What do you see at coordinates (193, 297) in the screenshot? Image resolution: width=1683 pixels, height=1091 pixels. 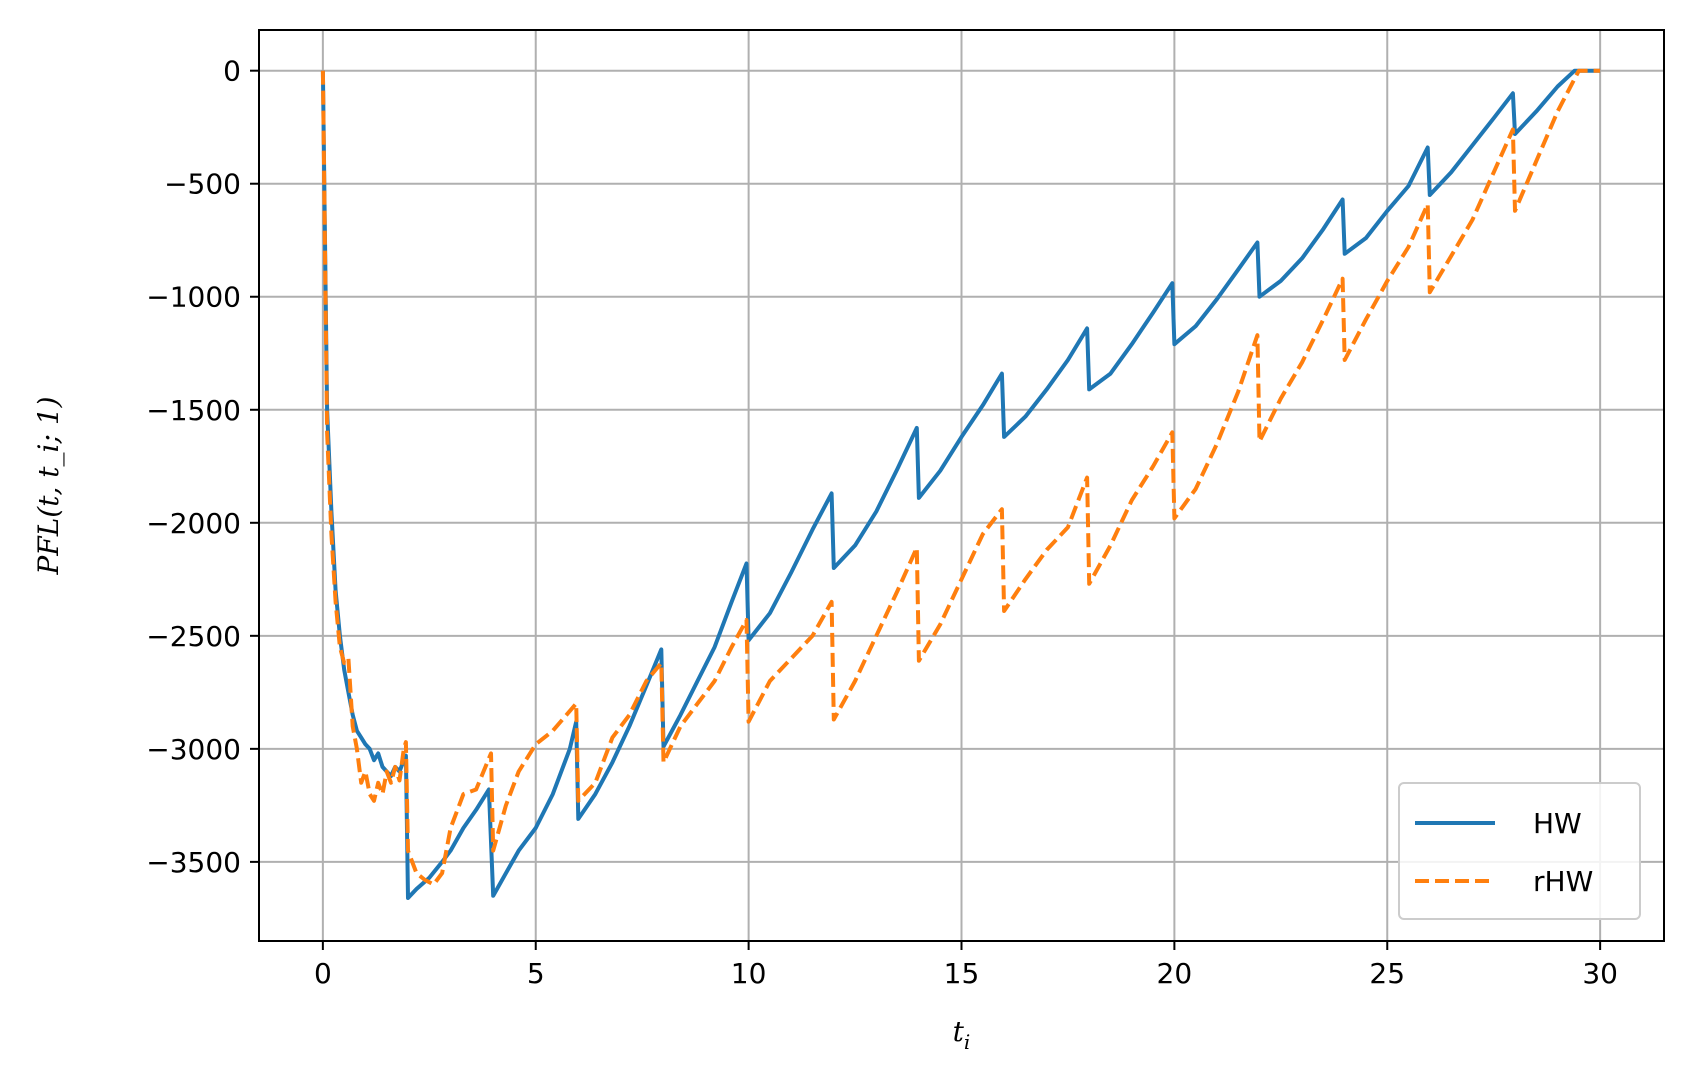 I see `y-tick-label: −1000` at bounding box center [193, 297].